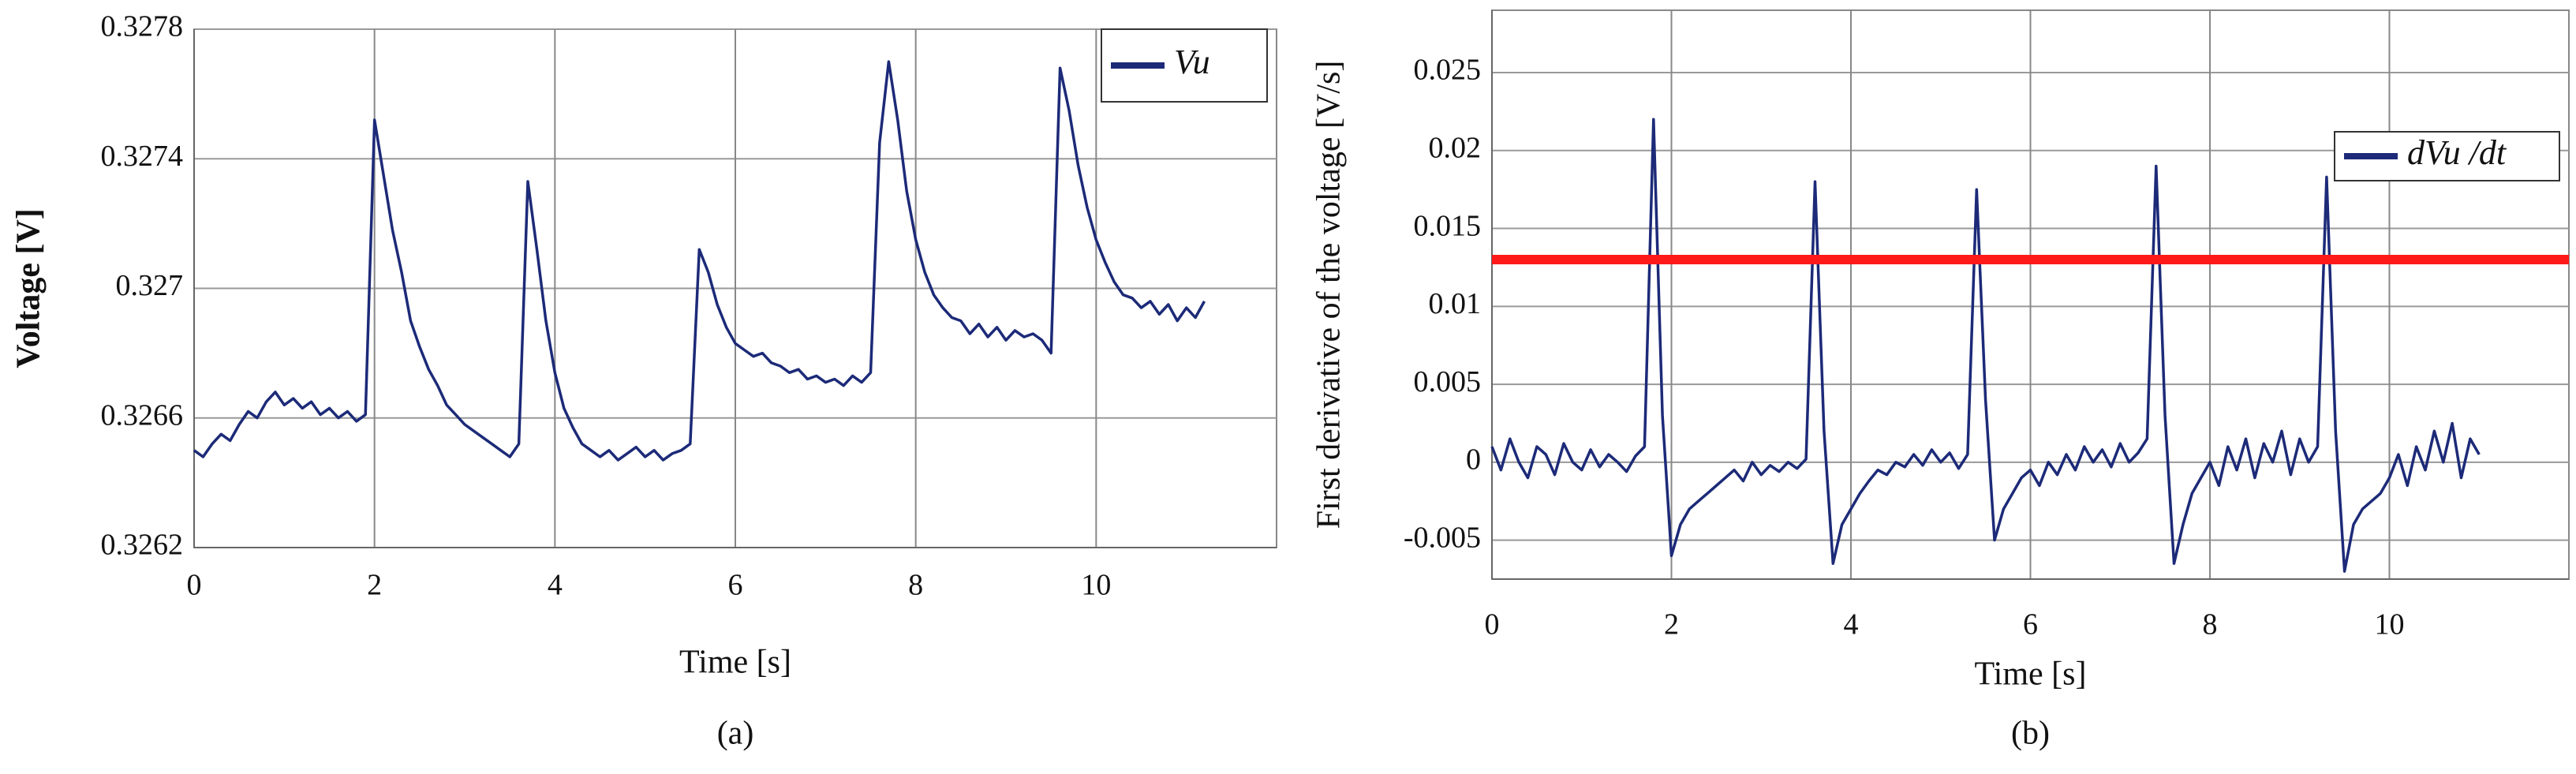 The width and height of the screenshot is (2576, 774). Describe the element at coordinates (1448, 71) in the screenshot. I see `y-tick-label: 0.025` at that location.